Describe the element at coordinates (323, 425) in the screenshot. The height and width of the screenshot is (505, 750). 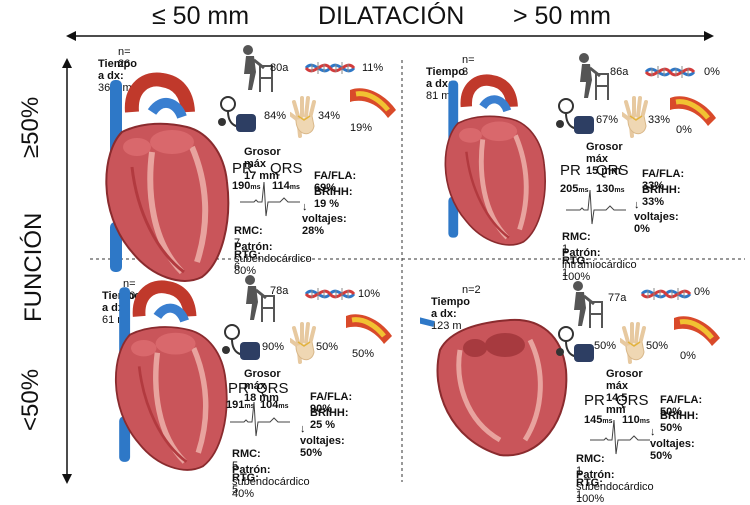
I see `brihh-value: 25 %` at that location.